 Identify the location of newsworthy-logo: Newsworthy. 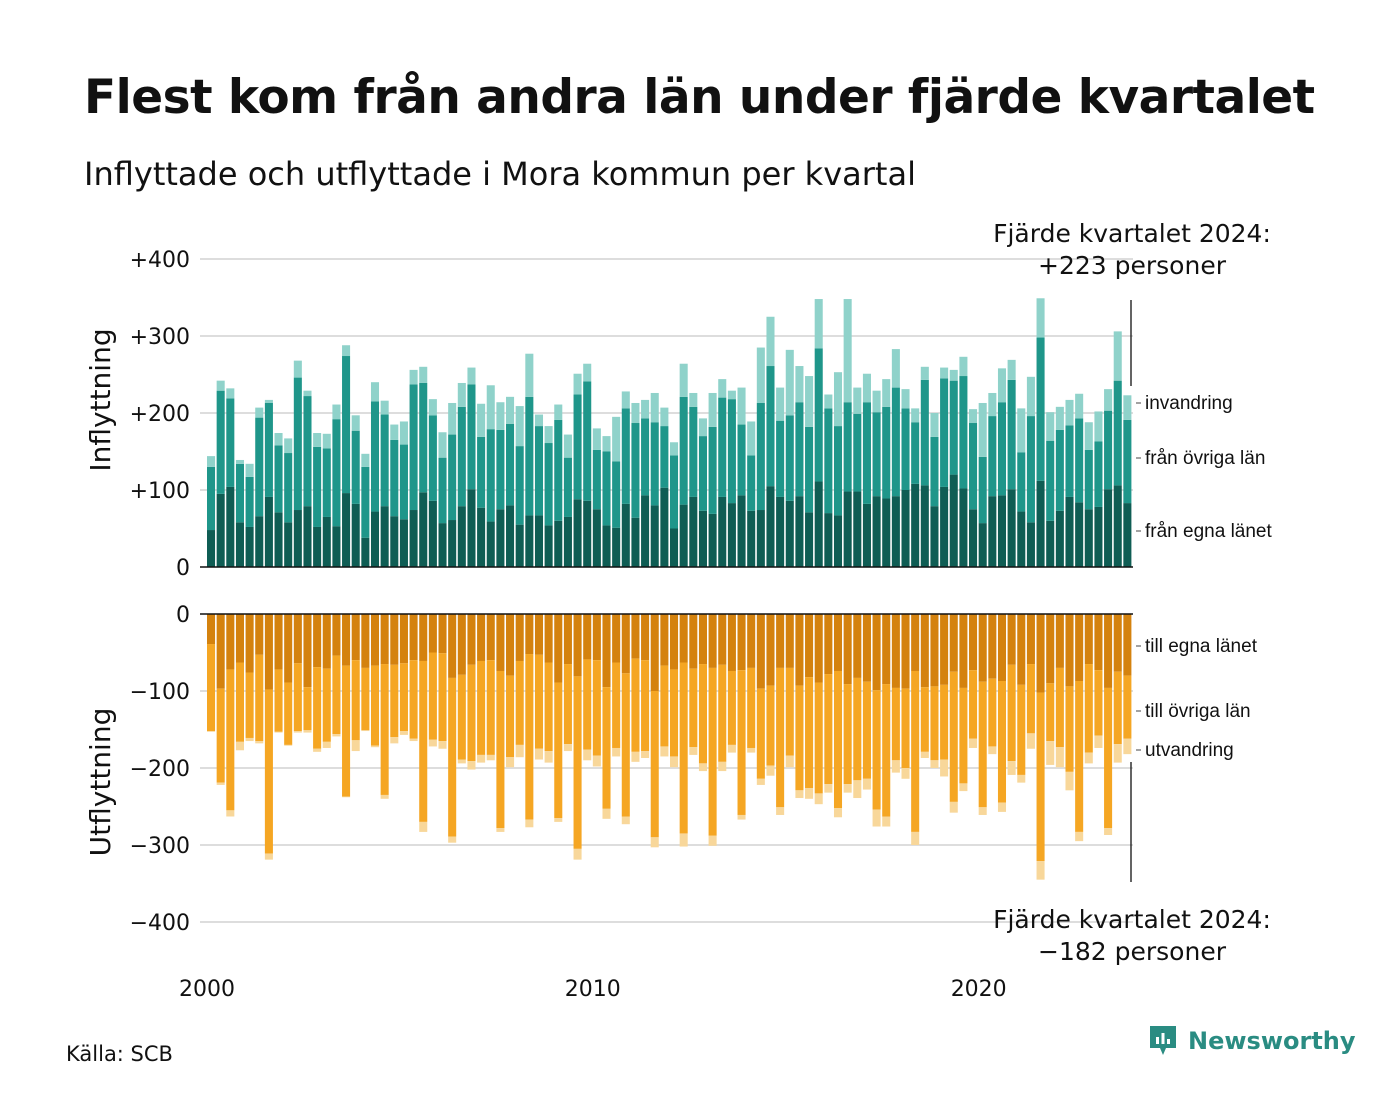
(1252, 1041).